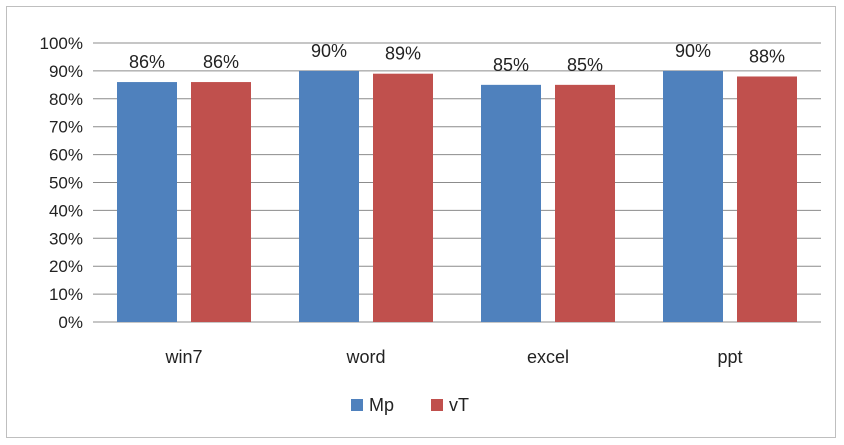  What do you see at coordinates (66, 183) in the screenshot?
I see `y-tick-label: 50%` at bounding box center [66, 183].